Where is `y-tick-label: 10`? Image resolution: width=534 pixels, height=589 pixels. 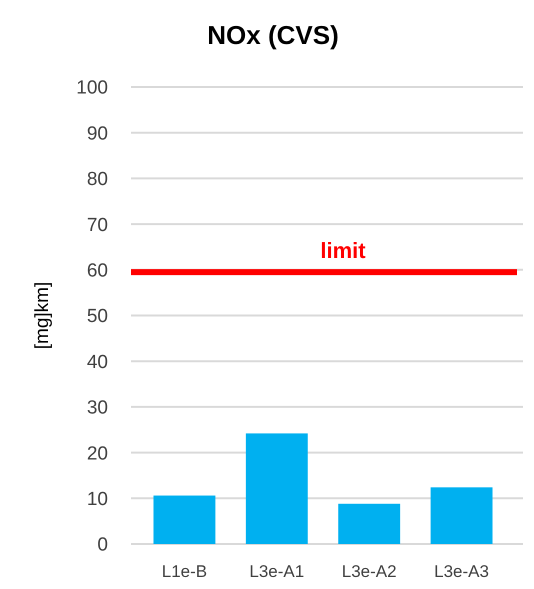 y-tick-label: 10 is located at coordinates (97, 499).